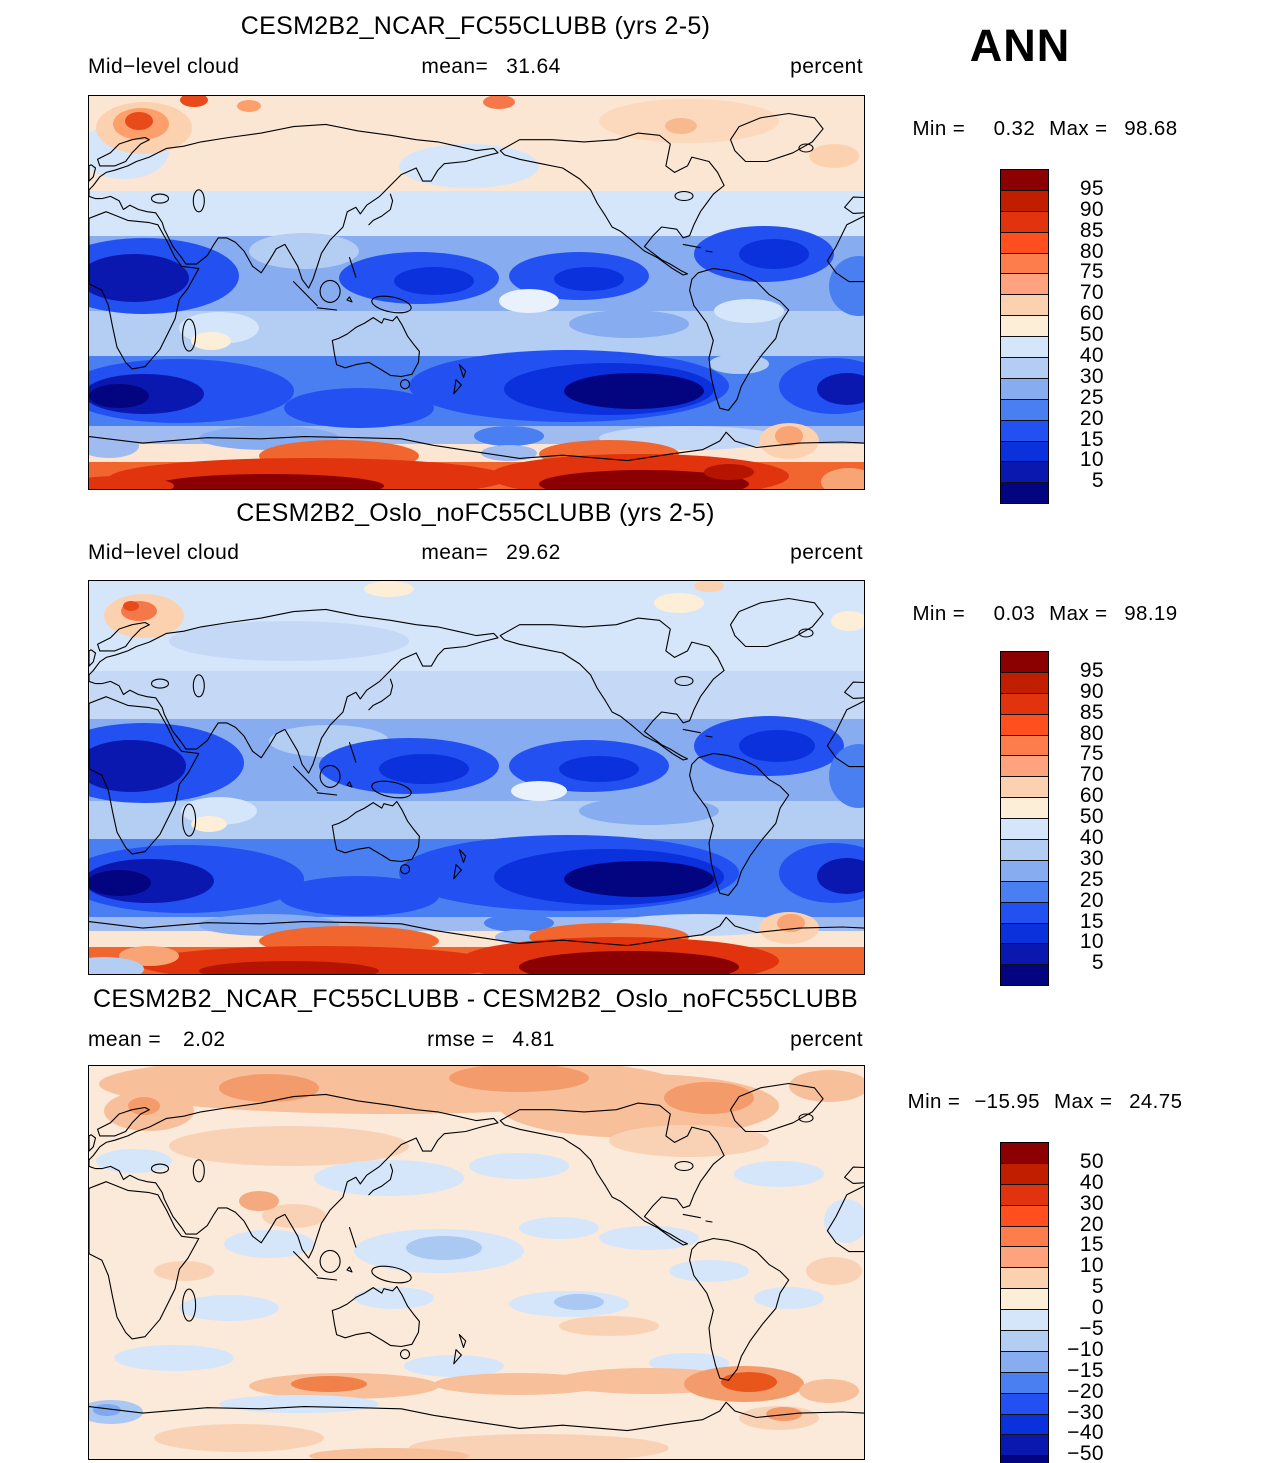 The image size is (1285, 1463). I want to click on colorbar-tick-label: 0, so click(1097, 1308).